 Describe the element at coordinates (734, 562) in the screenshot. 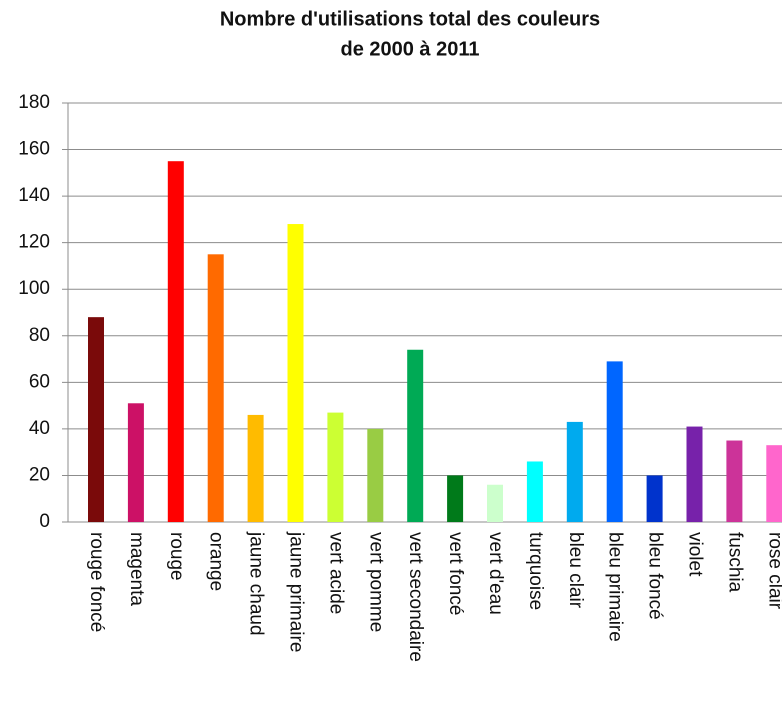

I see `x-tick-label: fuschia` at that location.